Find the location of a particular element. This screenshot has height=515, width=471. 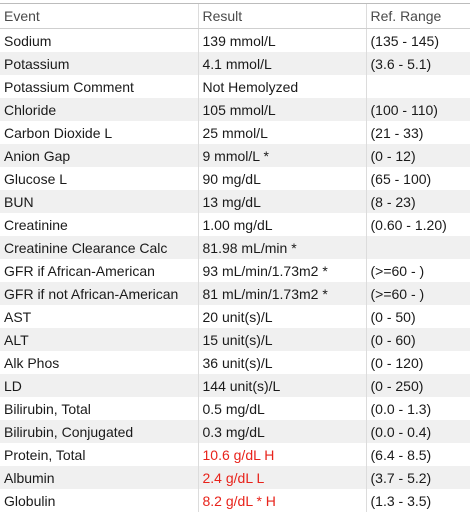

table-row: Creatinine Clearance Calc 81.98 mL/min * is located at coordinates (235, 247).